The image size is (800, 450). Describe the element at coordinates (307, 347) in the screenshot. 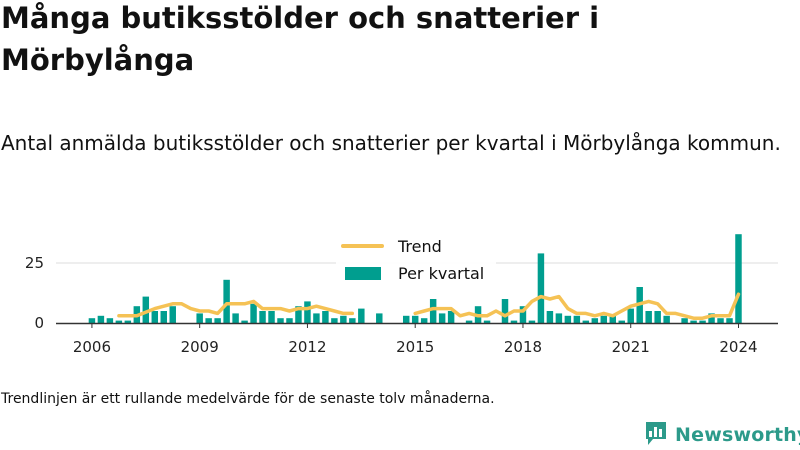

I see `x-tick-label: 2012` at that location.